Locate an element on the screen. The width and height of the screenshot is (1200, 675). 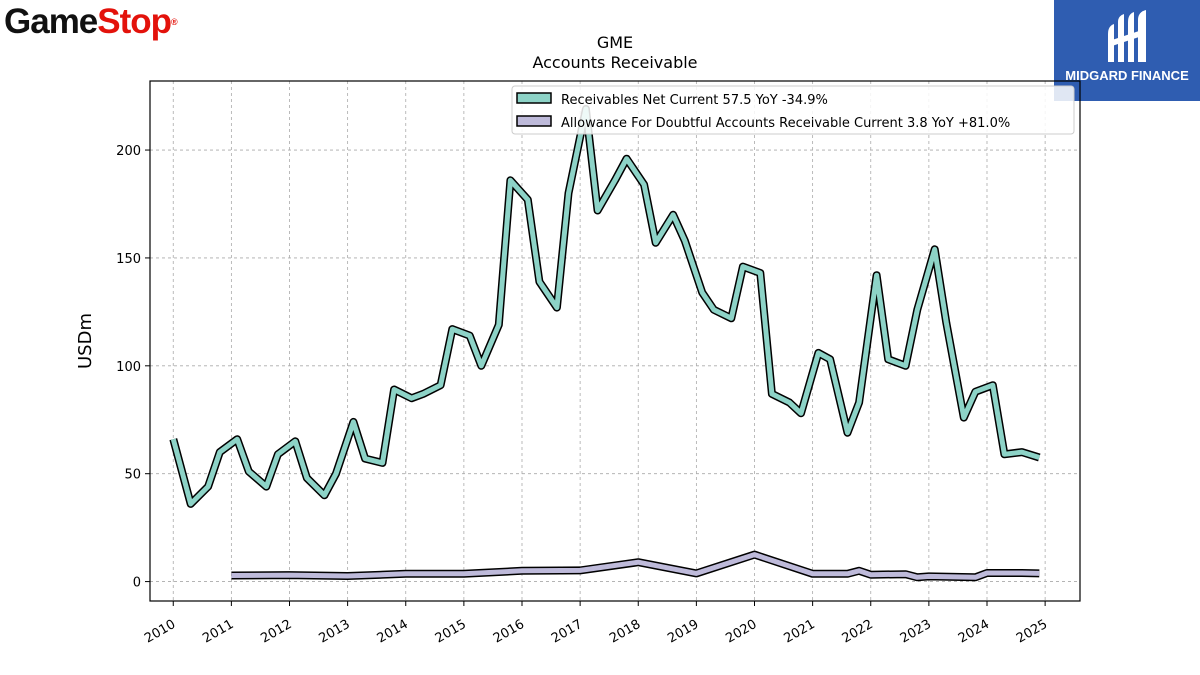
x-tick-label-2017: 2017 is located at coordinates (567, 632).